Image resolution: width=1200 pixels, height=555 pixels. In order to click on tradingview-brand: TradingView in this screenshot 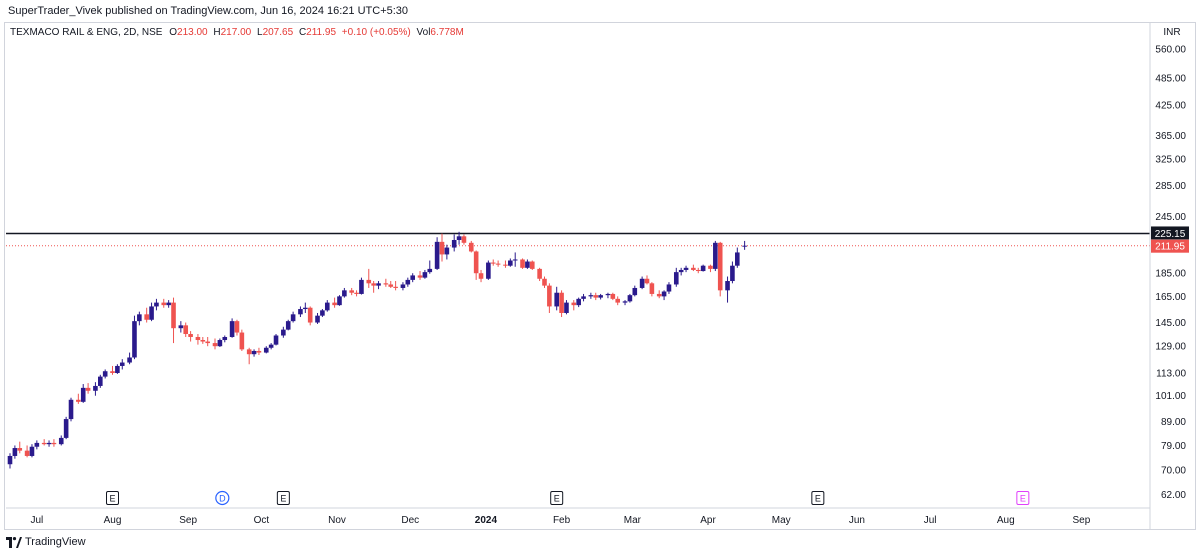, I will do `click(55, 542)`.